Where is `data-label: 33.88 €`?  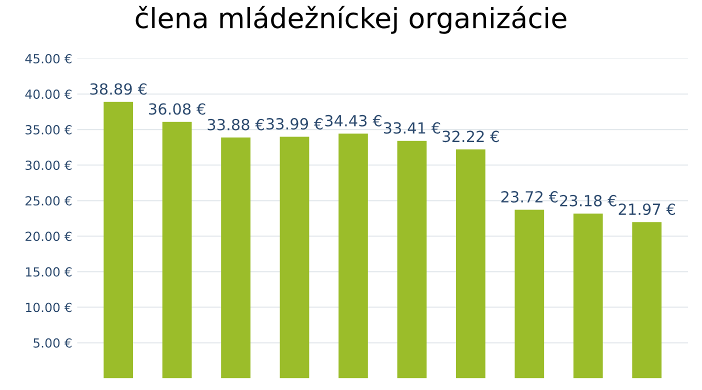
data-label: 33.88 € is located at coordinates (236, 124).